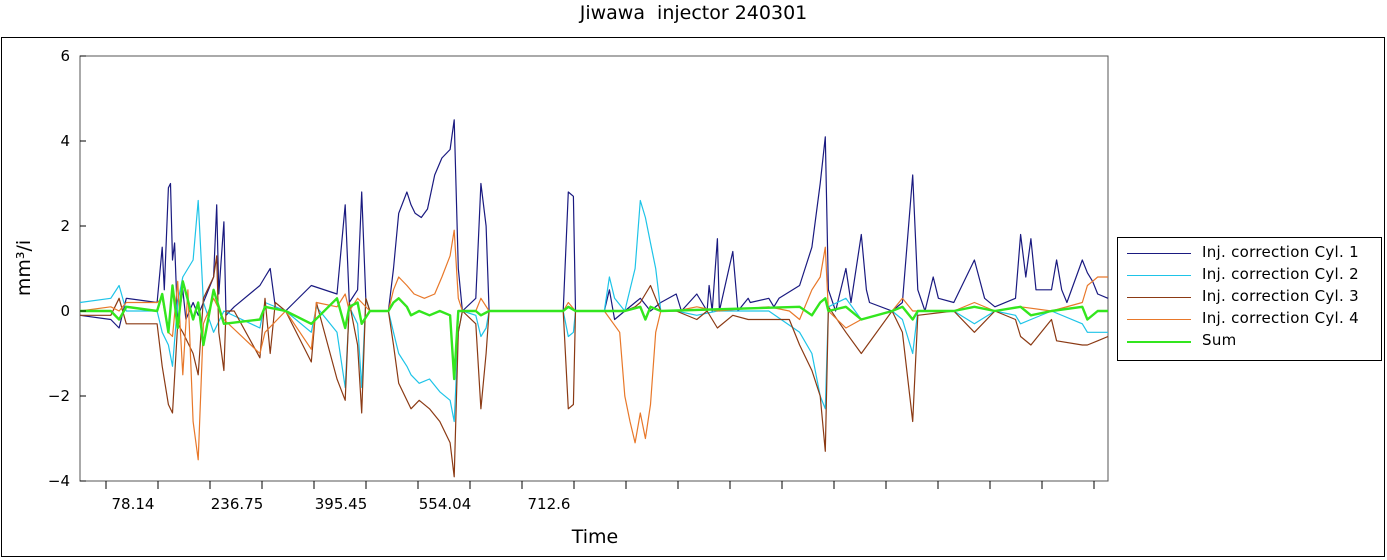  What do you see at coordinates (59, 396) in the screenshot?
I see `y-tick-label: −2` at bounding box center [59, 396].